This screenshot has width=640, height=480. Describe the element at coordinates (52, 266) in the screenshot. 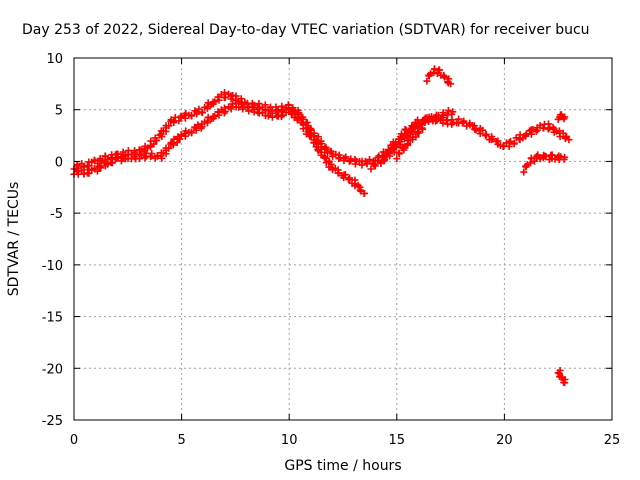

I see `y-tick-label: -10` at that location.